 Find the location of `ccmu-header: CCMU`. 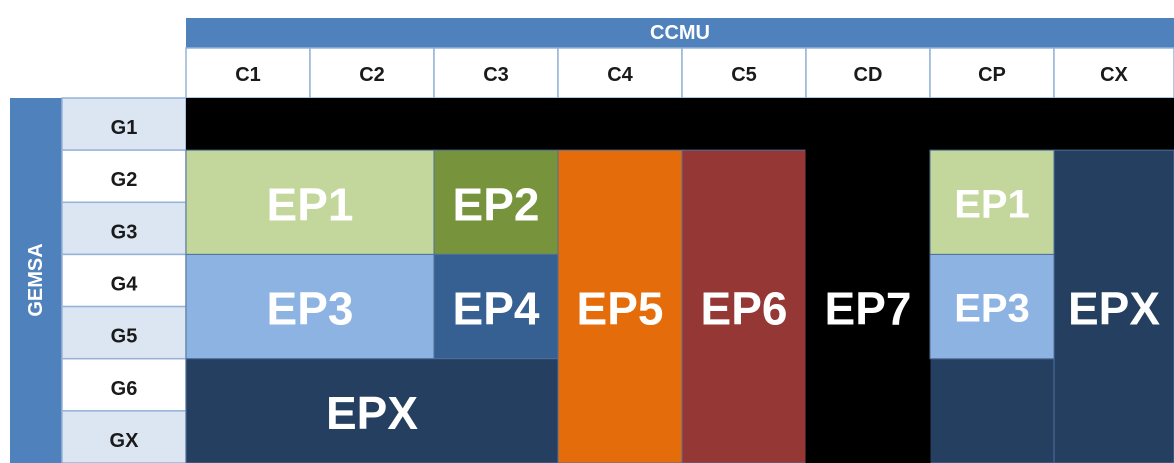

ccmu-header: CCMU is located at coordinates (680, 33).